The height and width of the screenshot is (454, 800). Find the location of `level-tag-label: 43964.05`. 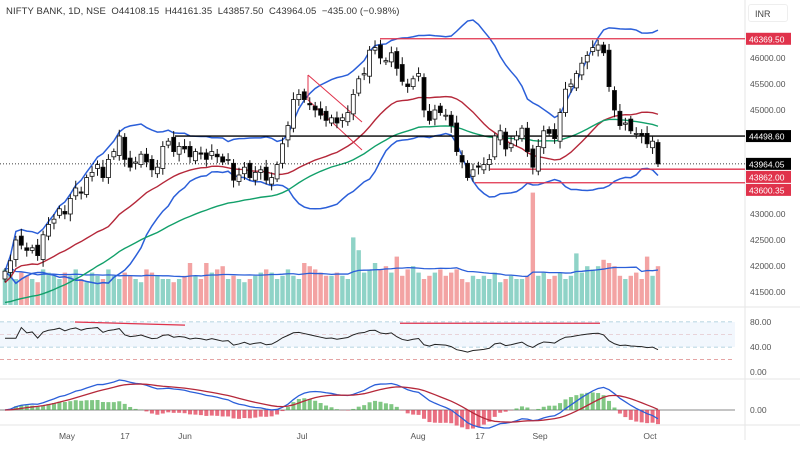

level-tag-label: 43964.05 is located at coordinates (767, 164).